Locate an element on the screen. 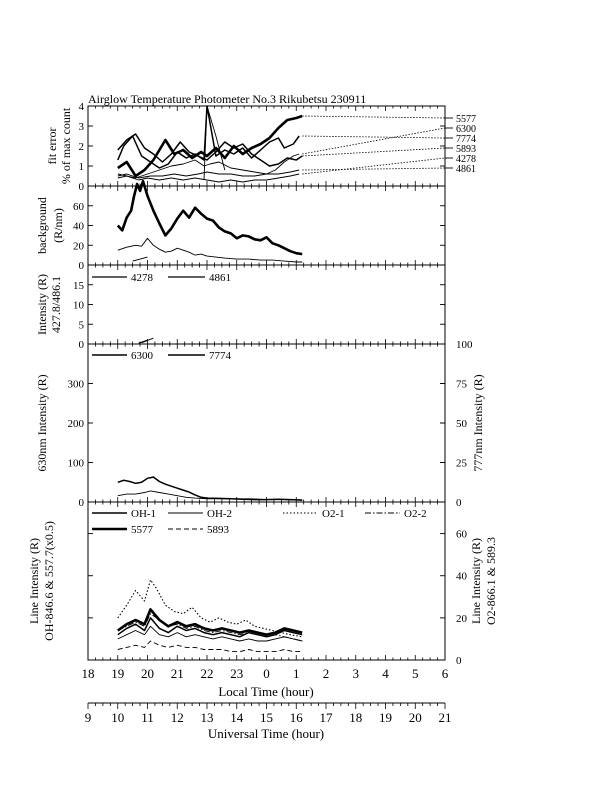 The height and width of the screenshot is (792, 612). background-ytick-label: 20 is located at coordinates (79, 246).